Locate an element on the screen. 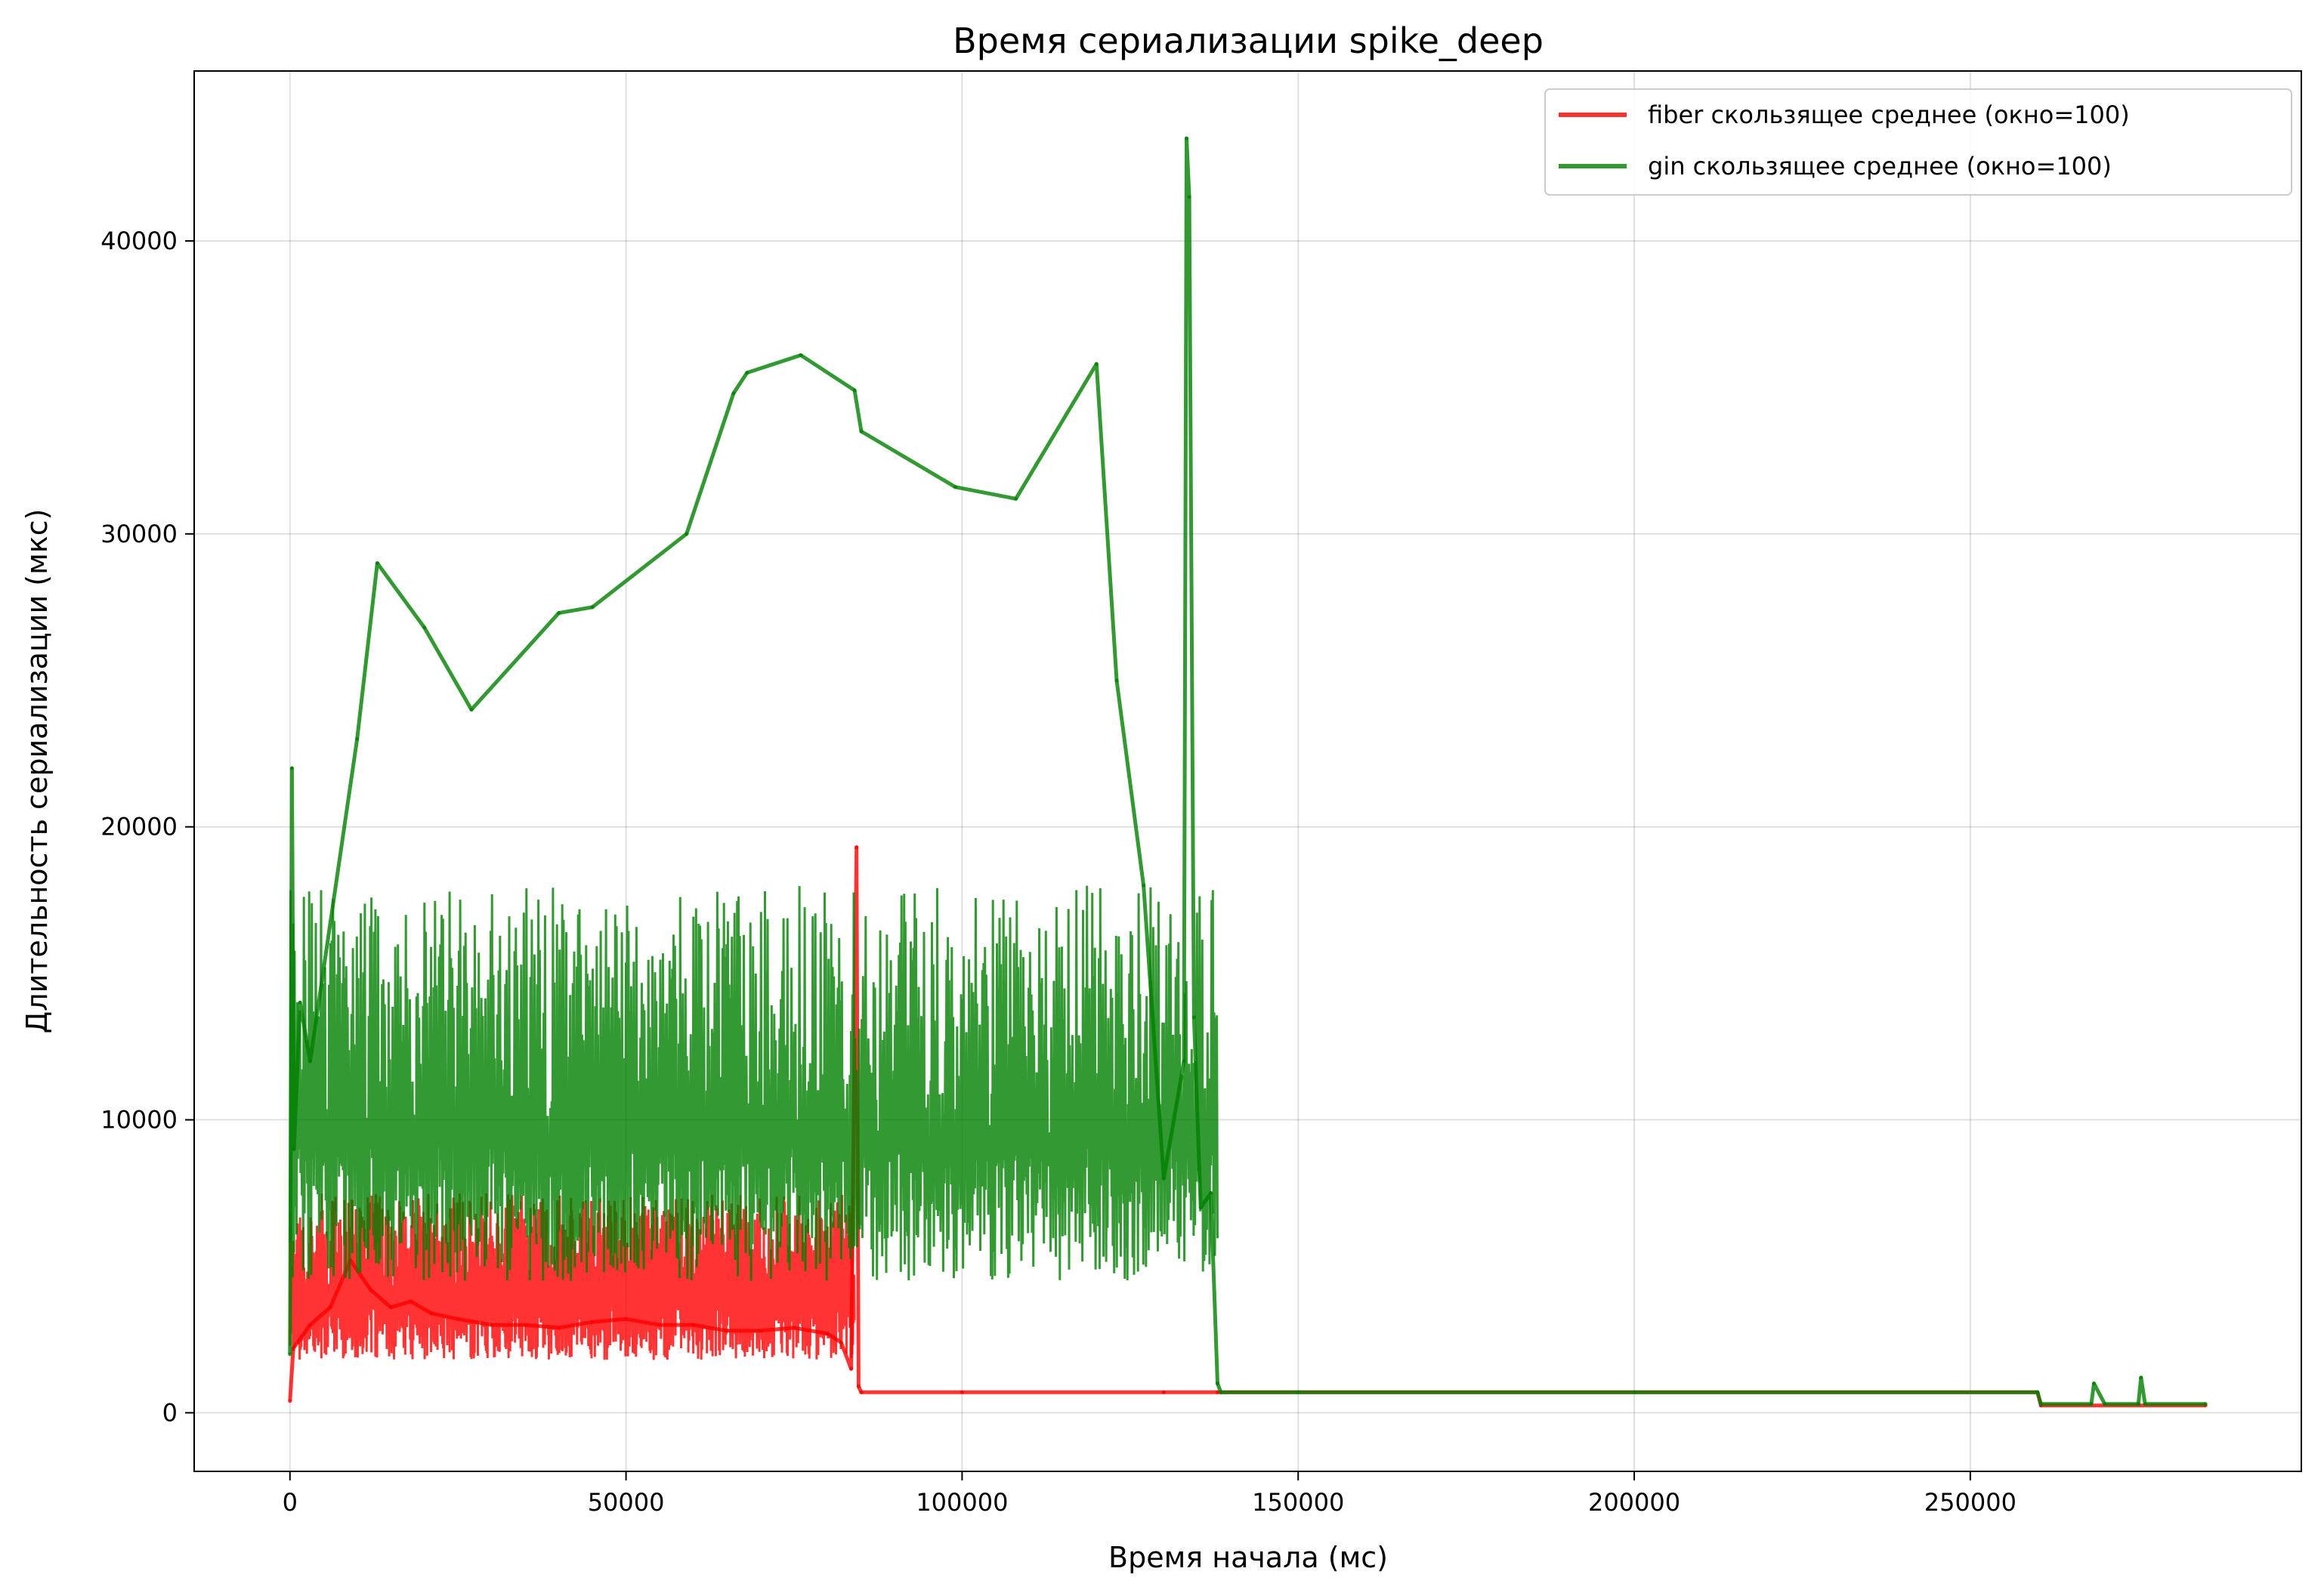  legend-box is located at coordinates (1918, 142).